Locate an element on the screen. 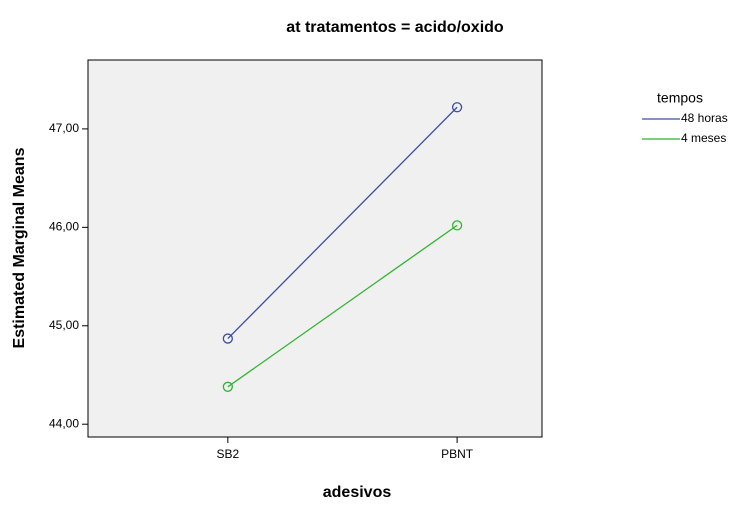  x-tick-label: PBNT is located at coordinates (457, 454).